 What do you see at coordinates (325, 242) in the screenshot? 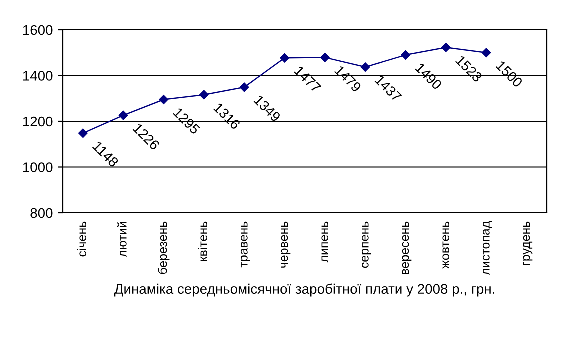
I see `x-tick-label: липень` at bounding box center [325, 242].